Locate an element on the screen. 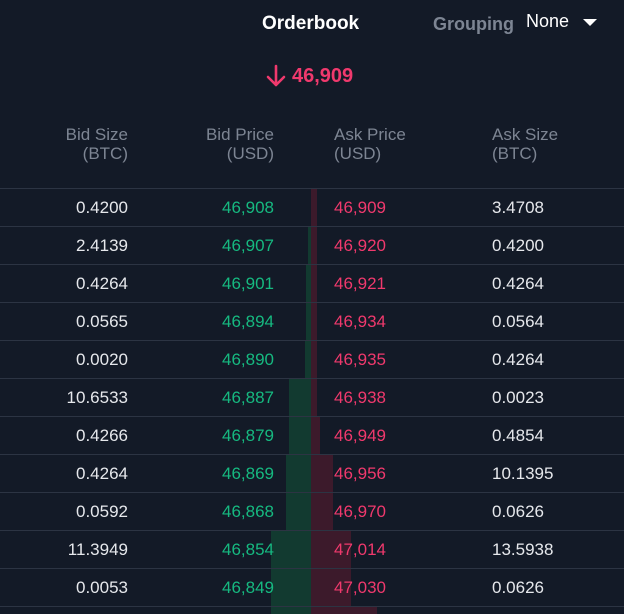  arrow-down-icon is located at coordinates (276, 75).